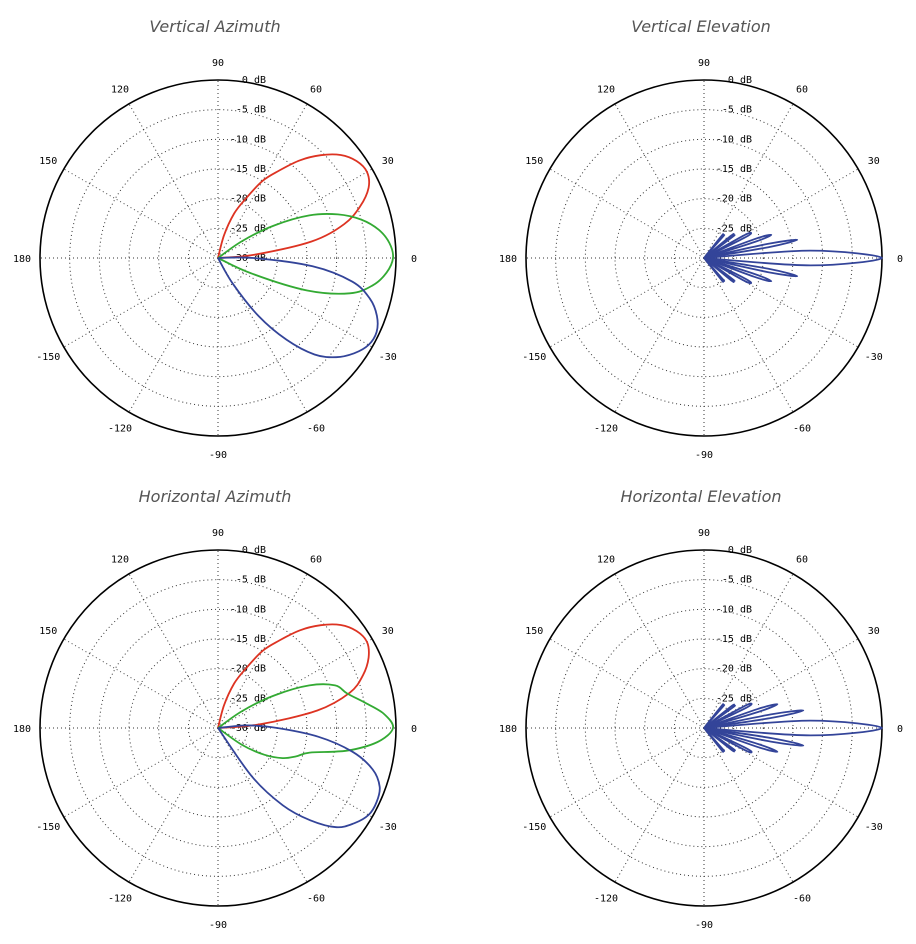  What do you see at coordinates (701, 26) in the screenshot?
I see `chart-title: Vertical Elevation` at bounding box center [701, 26].